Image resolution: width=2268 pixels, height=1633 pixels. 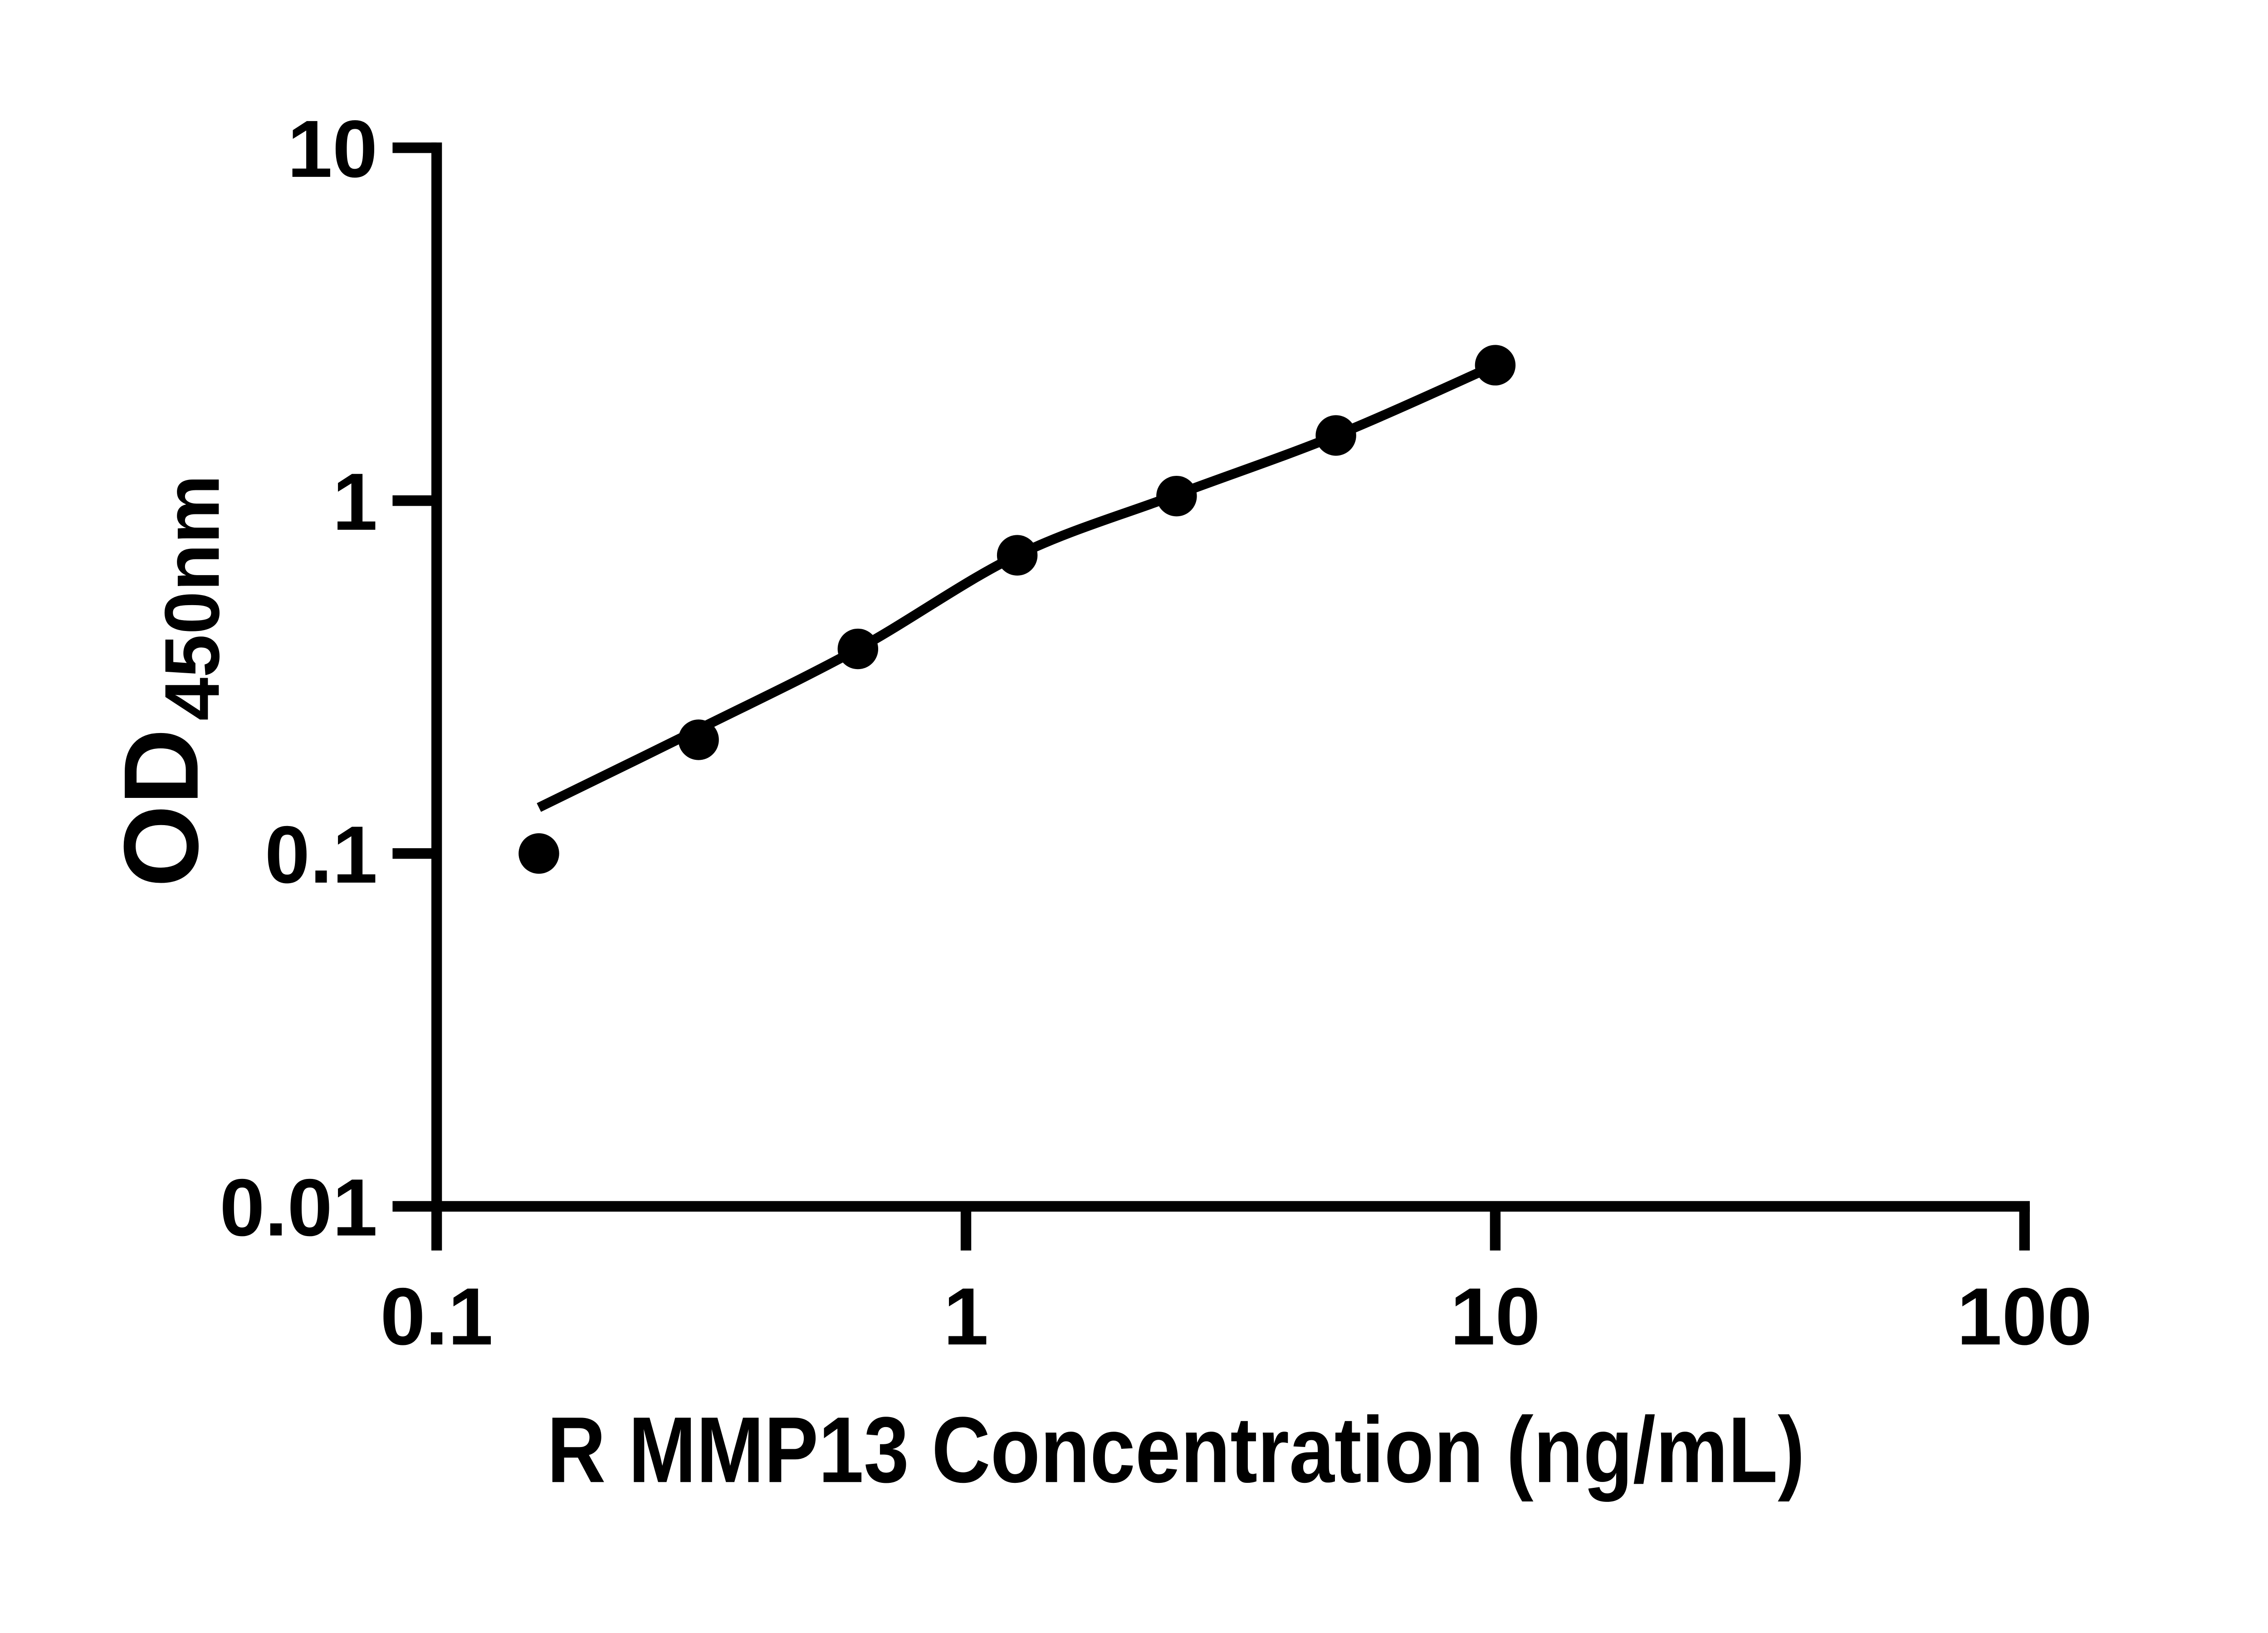 What do you see at coordinates (354, 501) in the screenshot?
I see `y-axis-tick-label: 1` at bounding box center [354, 501].